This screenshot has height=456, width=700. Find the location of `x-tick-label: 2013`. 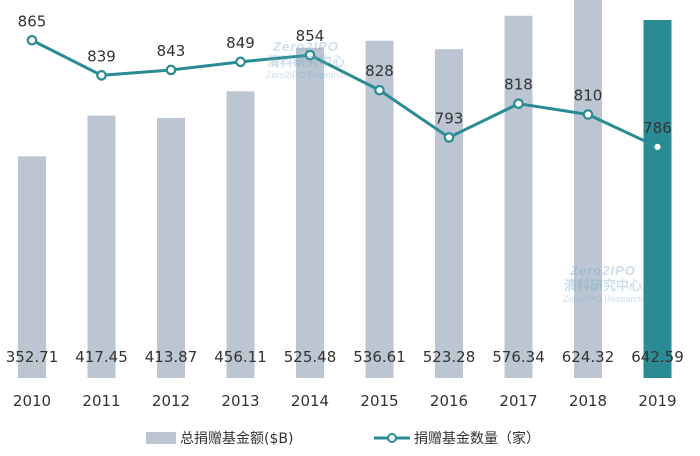

x-tick-label: 2013 is located at coordinates (240, 401).